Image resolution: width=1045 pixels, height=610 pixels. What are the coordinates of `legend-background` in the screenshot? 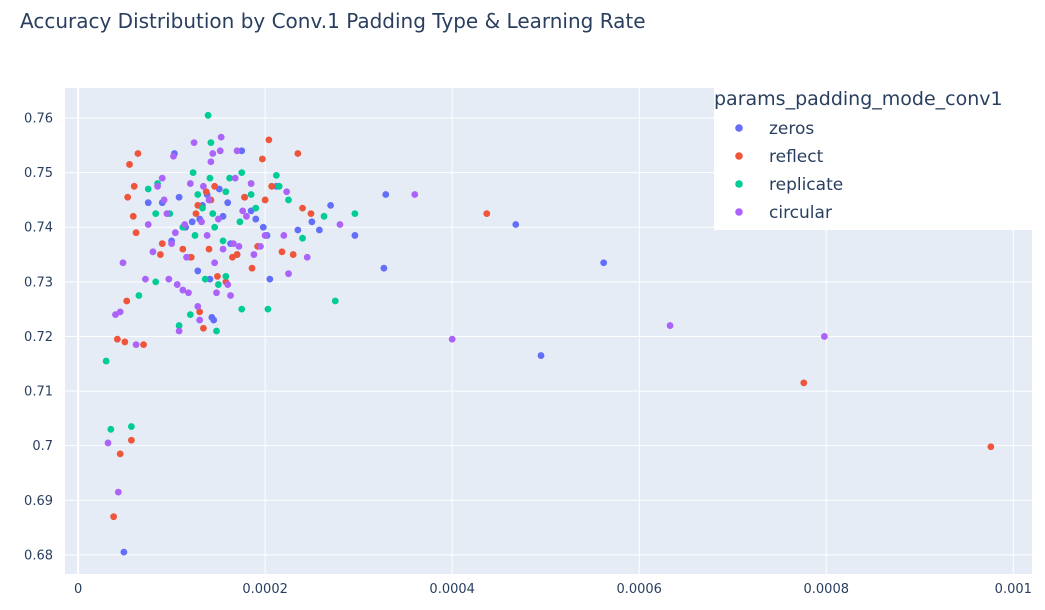 It's located at (873, 158).